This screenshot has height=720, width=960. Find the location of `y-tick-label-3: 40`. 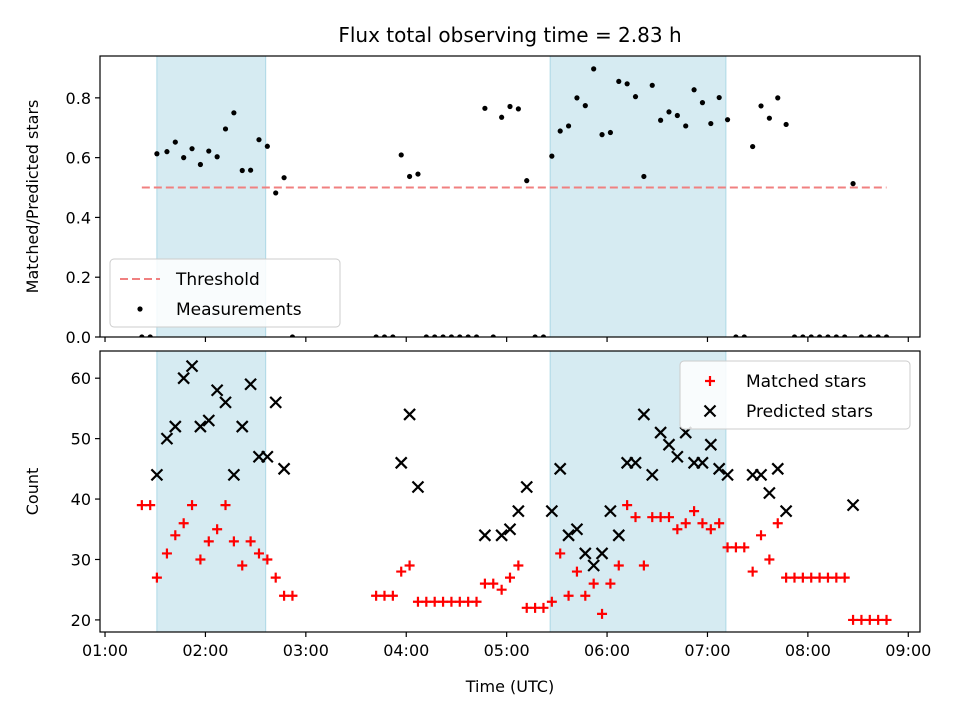

y-tick-label-3: 40 is located at coordinates (81, 499).